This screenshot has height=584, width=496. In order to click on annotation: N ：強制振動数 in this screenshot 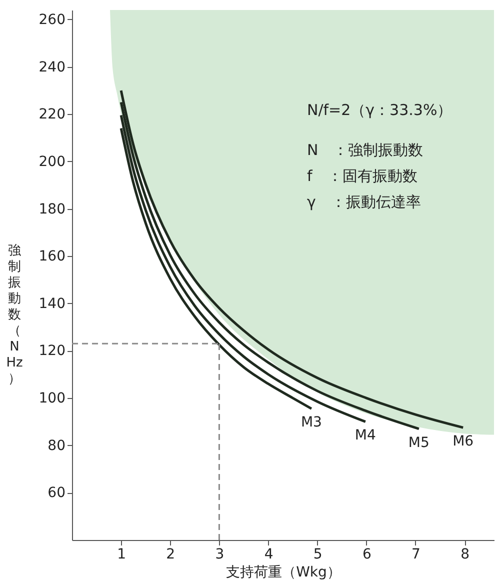, I will do `click(365, 150)`.